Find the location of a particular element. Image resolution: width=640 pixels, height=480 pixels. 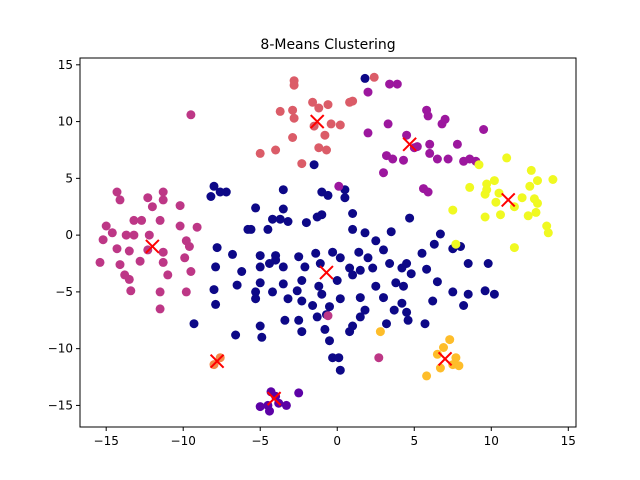

y-tick-label: 5 is located at coordinates (69, 178).